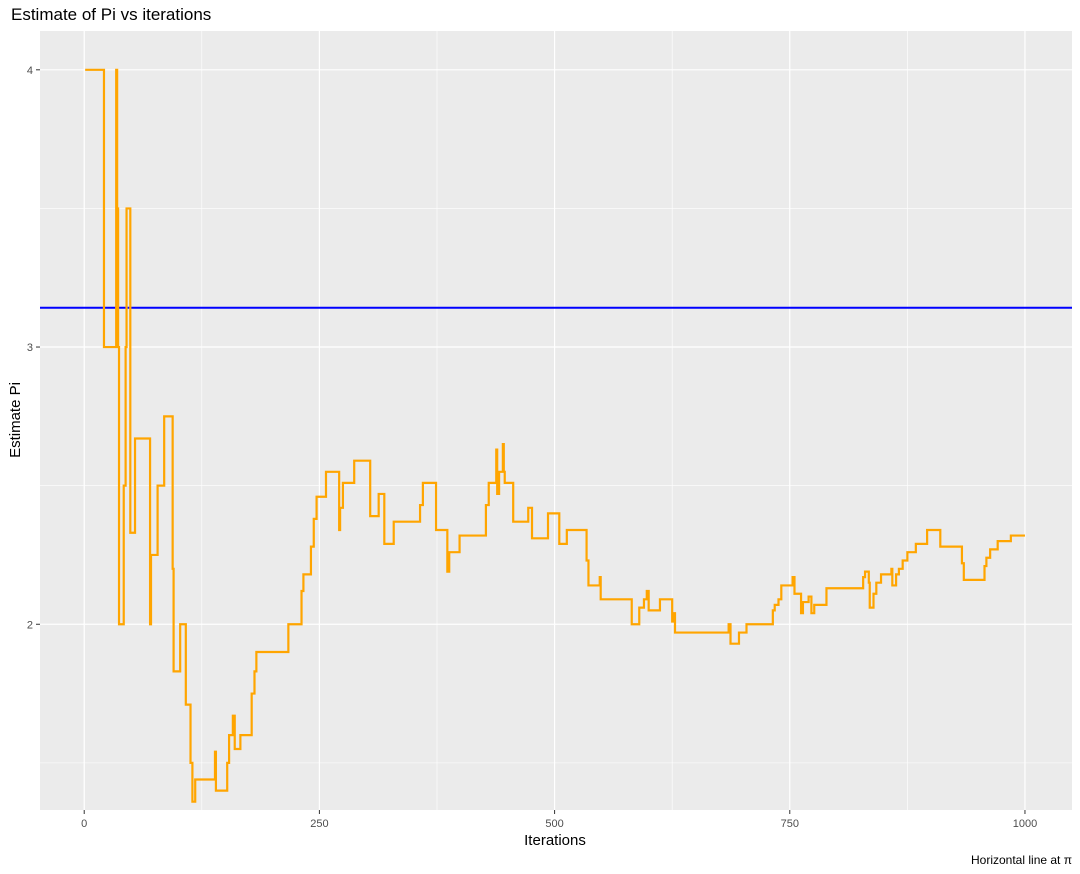  Describe the element at coordinates (790, 824) in the screenshot. I see `x-tick-label: 750` at that location.